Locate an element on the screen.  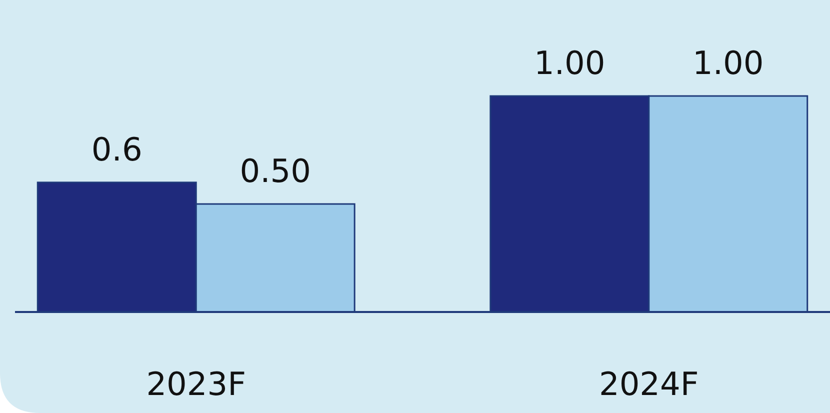
data-label: 0.50 is located at coordinates (275, 171).